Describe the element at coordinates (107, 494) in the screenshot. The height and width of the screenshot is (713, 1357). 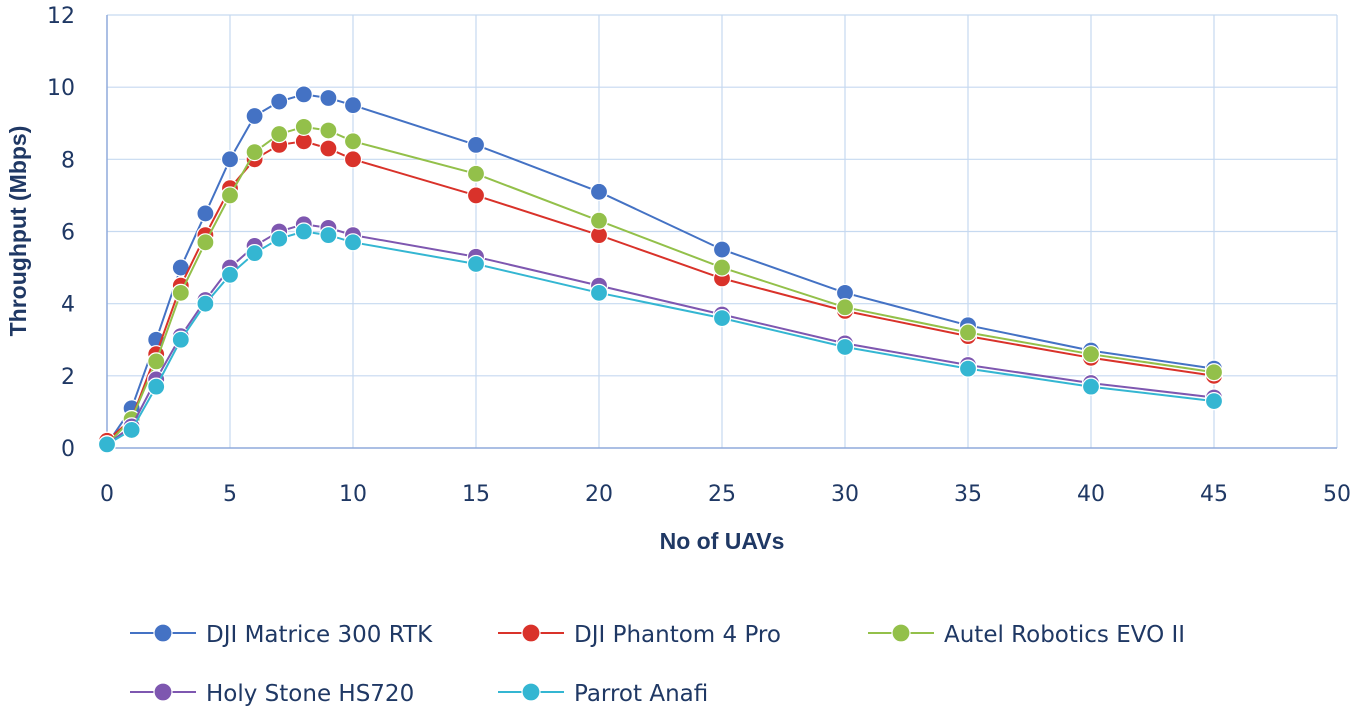
I see `x-tick-label: 0` at that location.